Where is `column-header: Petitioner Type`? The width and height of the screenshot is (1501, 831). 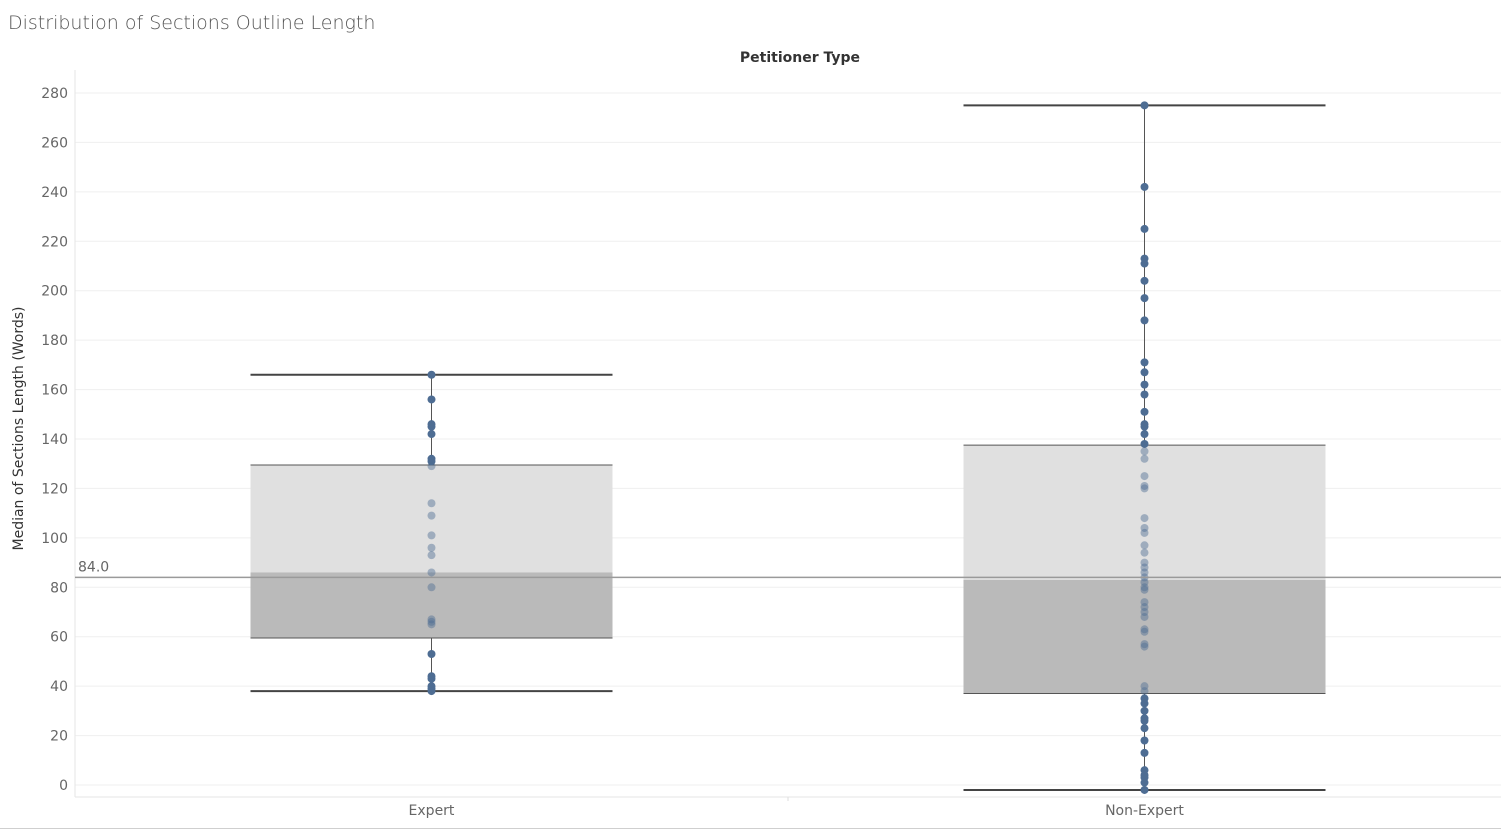
column-header: Petitioner Type is located at coordinates (800, 58).